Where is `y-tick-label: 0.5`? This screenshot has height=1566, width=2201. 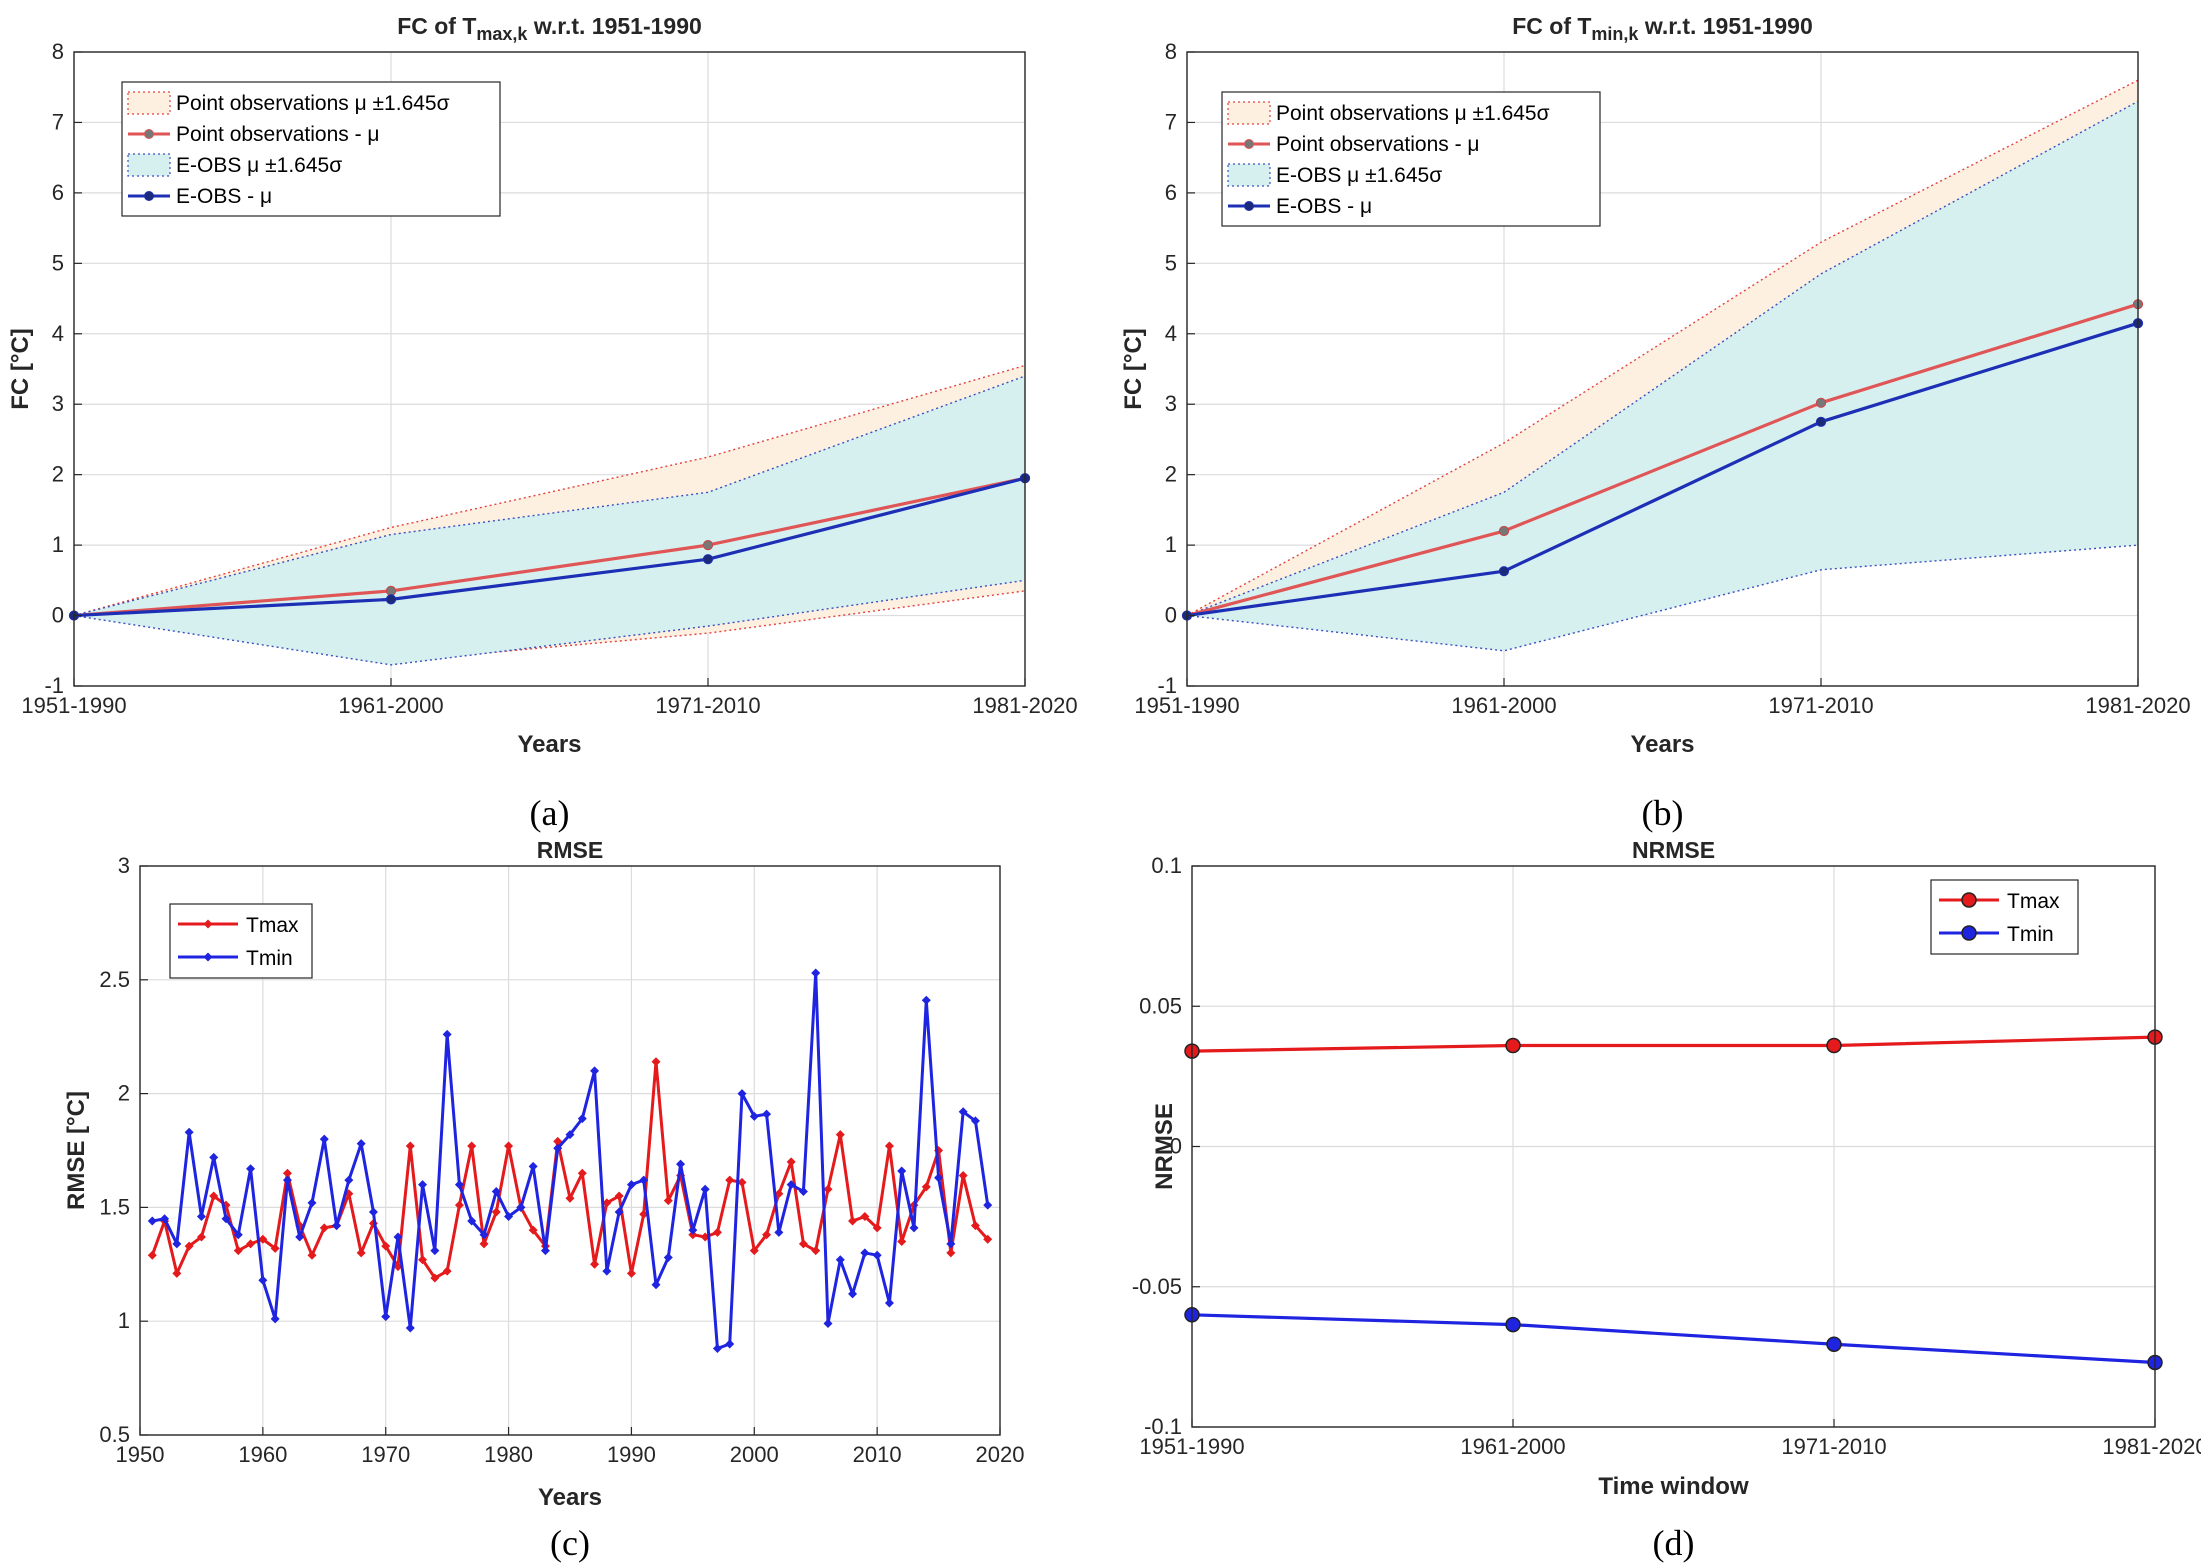
y-tick-label: 0.5 is located at coordinates (114, 1434).